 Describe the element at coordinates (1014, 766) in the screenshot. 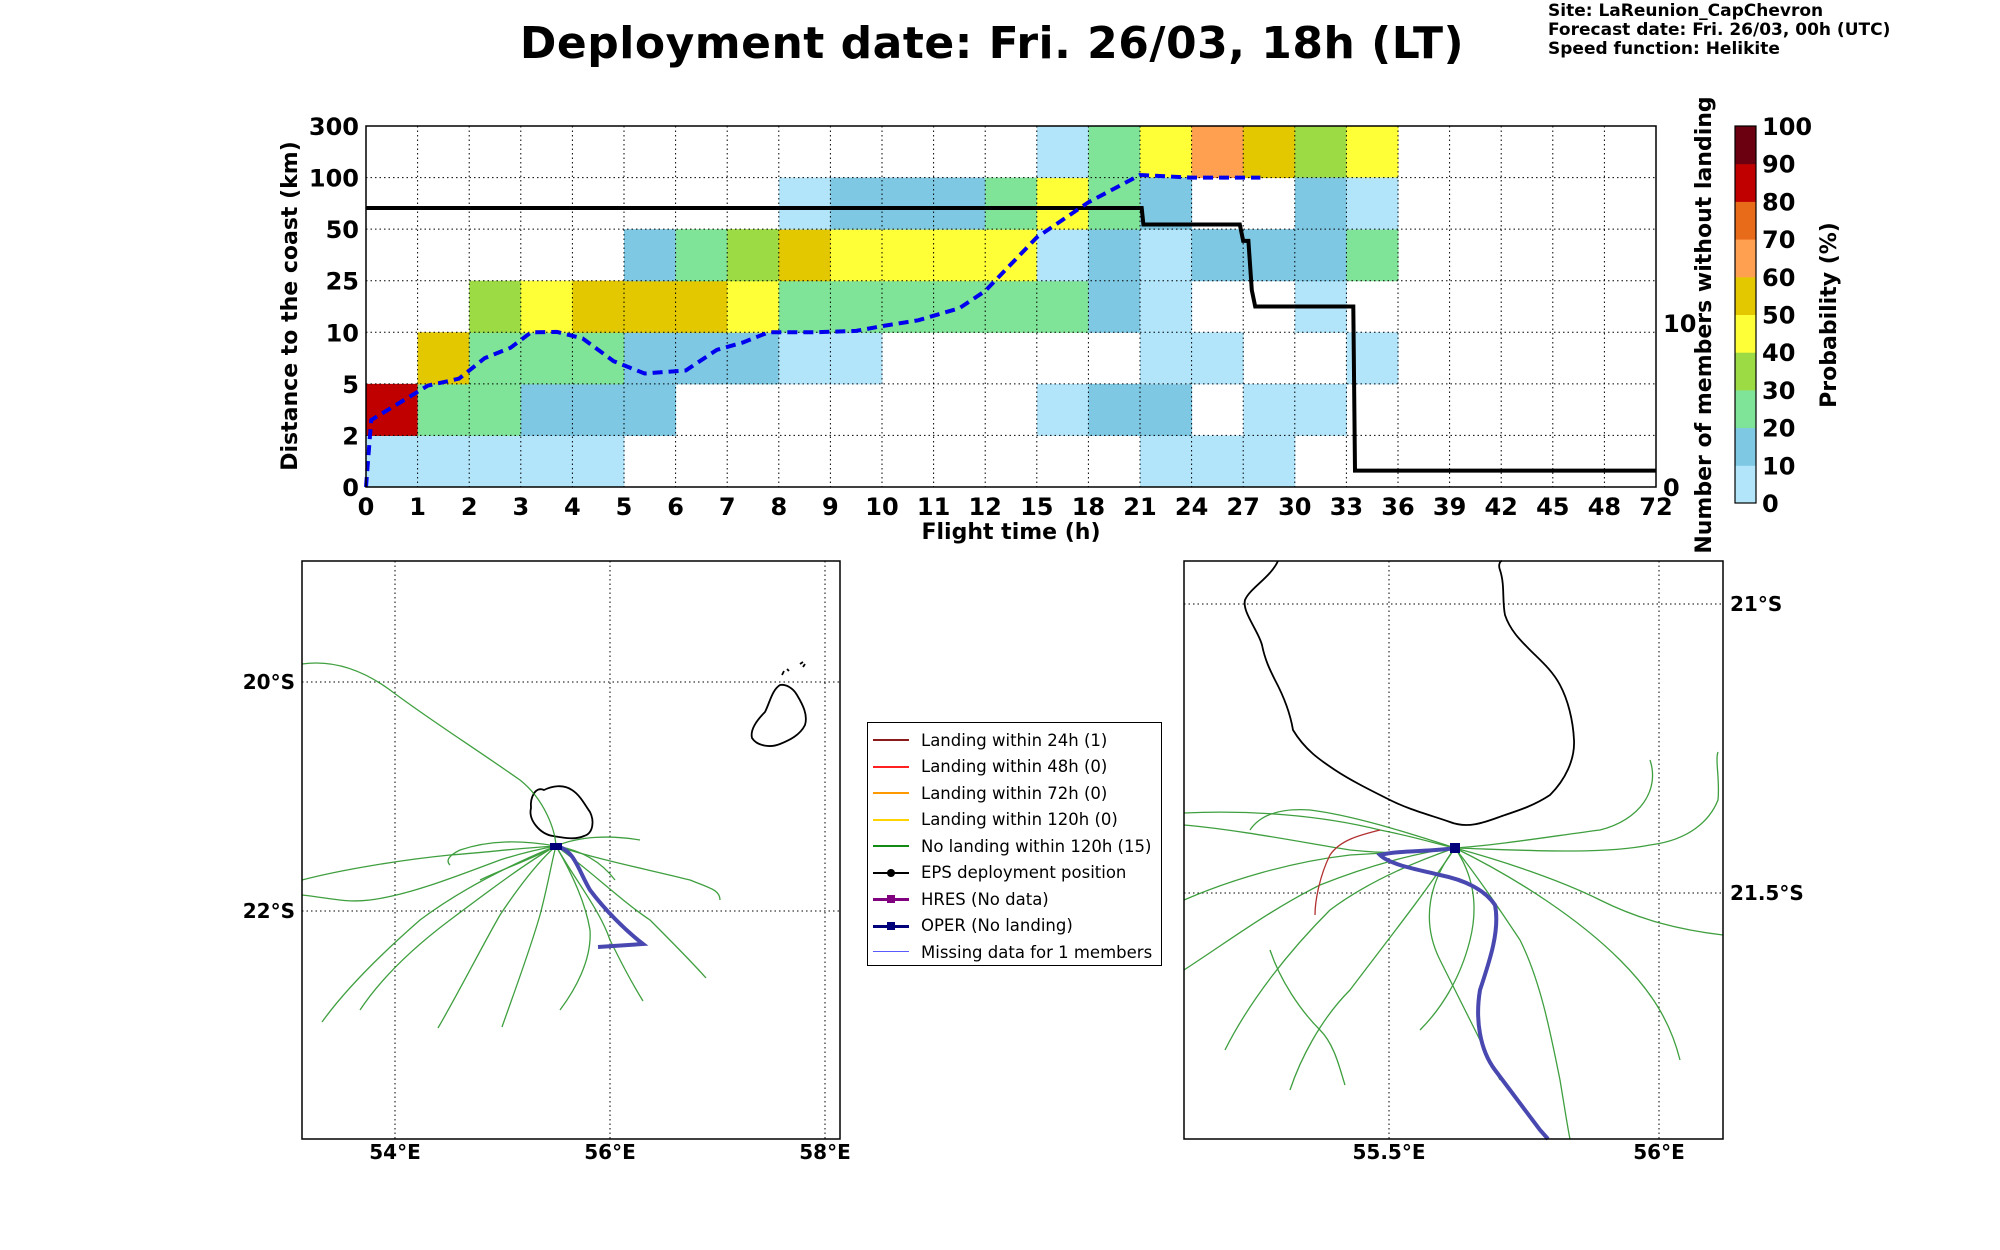

I see `legend-label: Landing within 48h (0)` at that location.